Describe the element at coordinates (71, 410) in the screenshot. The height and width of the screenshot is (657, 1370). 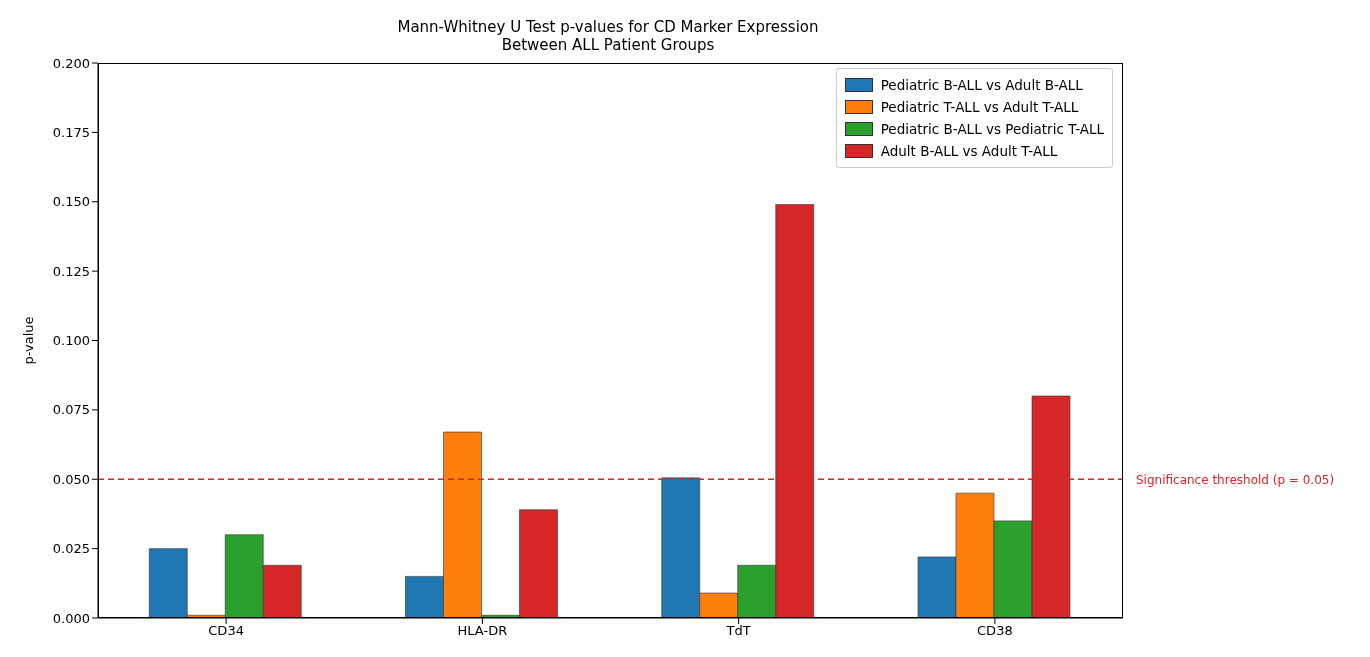
I see `y-tick-label: 0.075` at that location.